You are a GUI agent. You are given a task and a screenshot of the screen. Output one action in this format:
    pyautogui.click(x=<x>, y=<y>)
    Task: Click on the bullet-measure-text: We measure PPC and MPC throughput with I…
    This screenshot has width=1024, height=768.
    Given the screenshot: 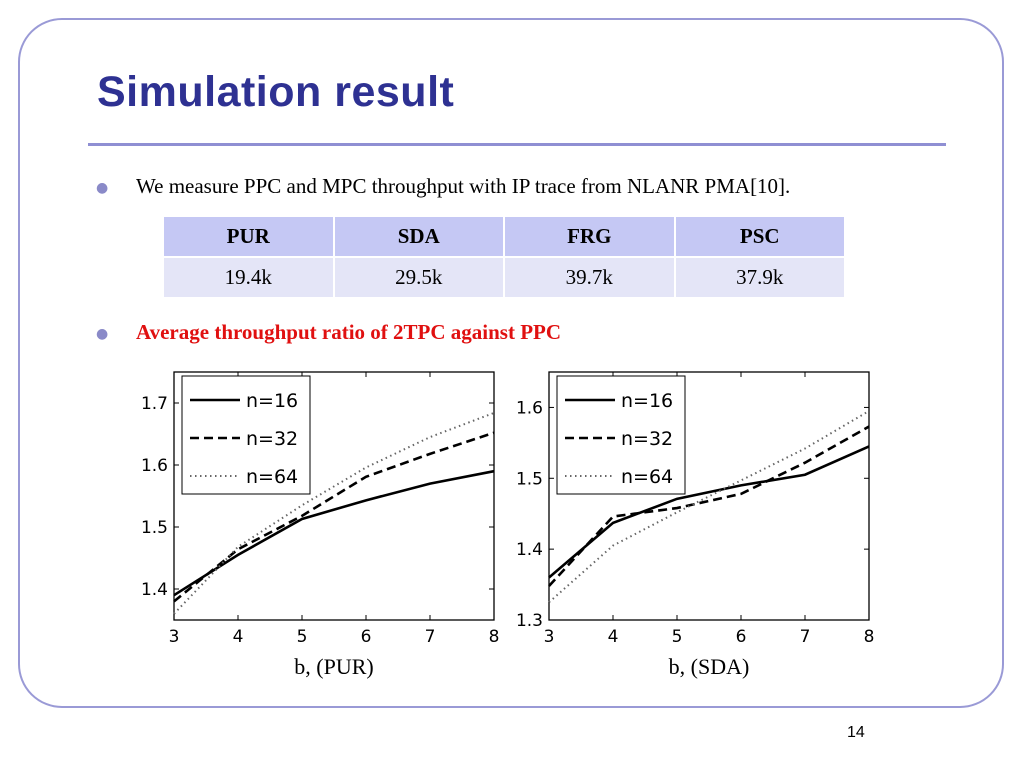 What is the action you would take?
    pyautogui.click(x=463, y=186)
    